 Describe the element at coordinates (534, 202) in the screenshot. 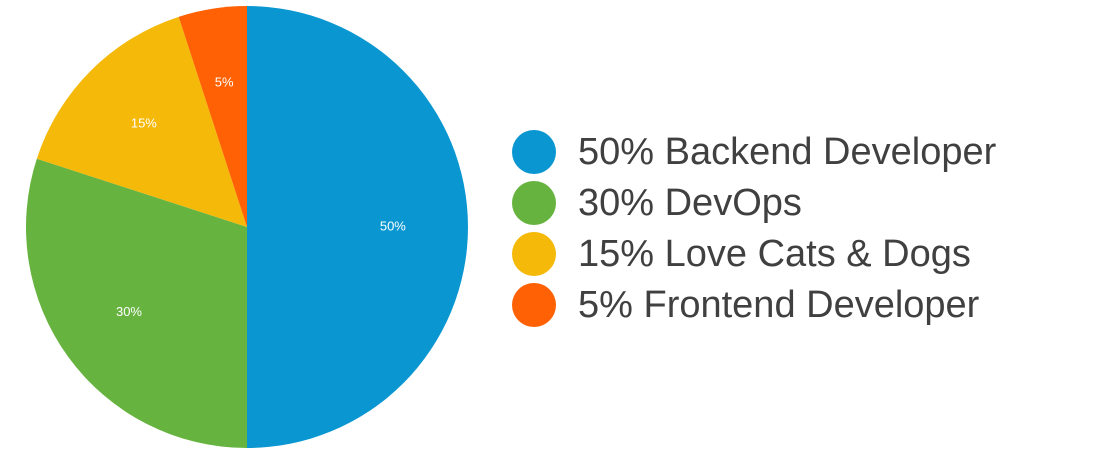

I see `legend-swatch-devops` at that location.